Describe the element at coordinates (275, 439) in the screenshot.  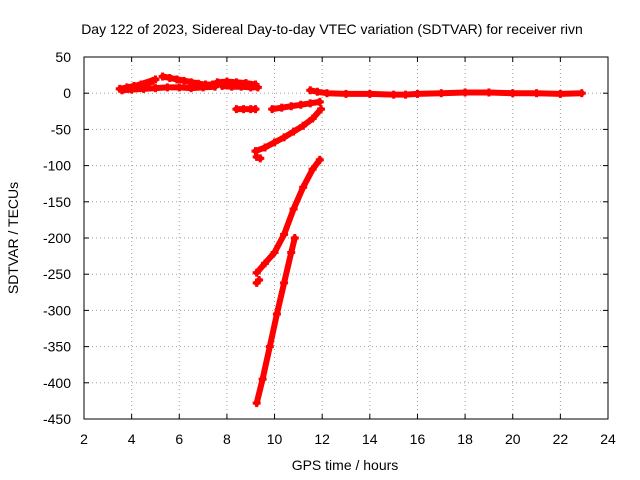
I see `x-tick-label: 10` at that location.